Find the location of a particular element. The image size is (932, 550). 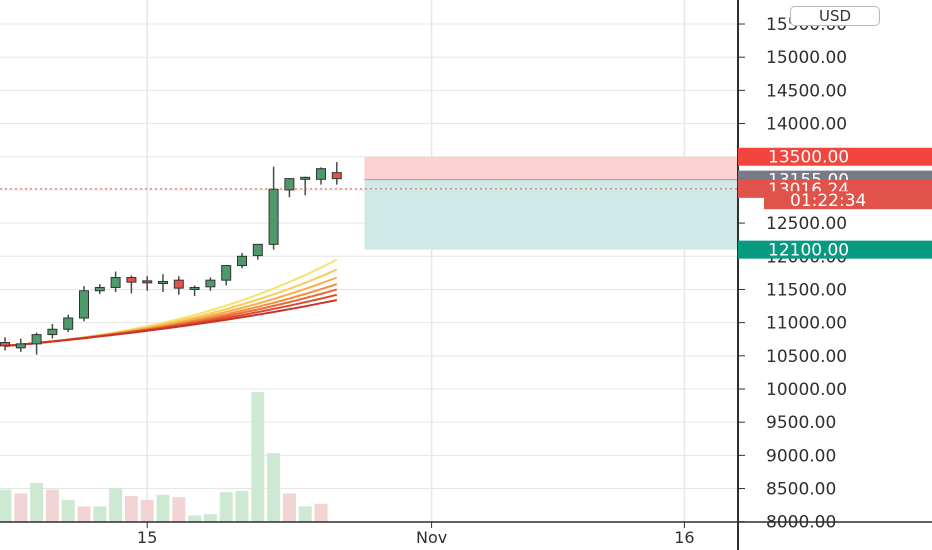

price-tick-label: 10000.00 is located at coordinates (806, 390).